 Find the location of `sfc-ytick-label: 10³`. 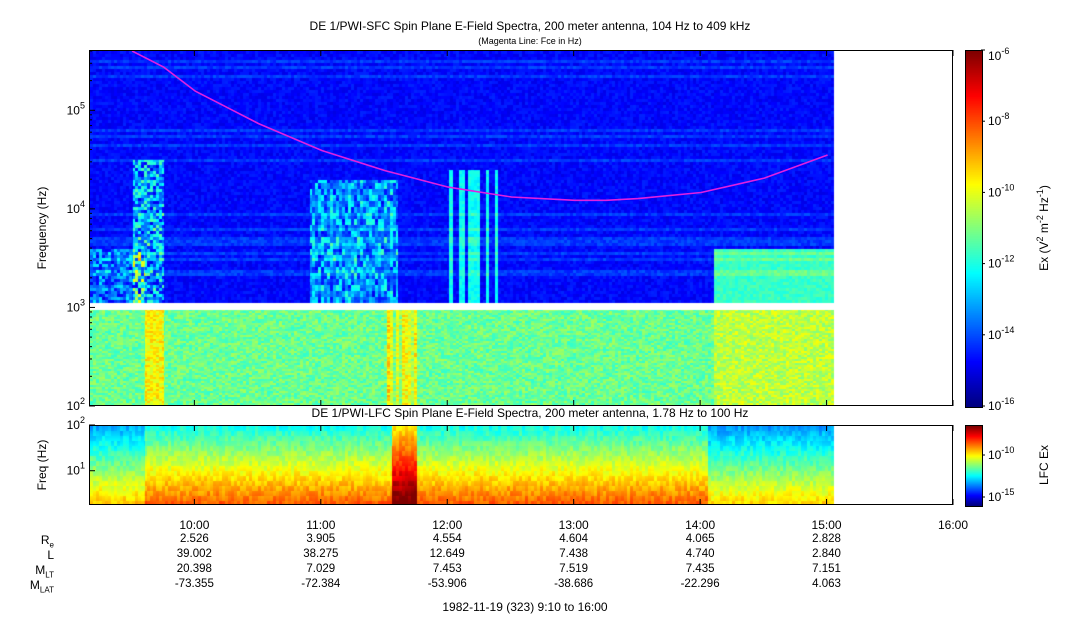

sfc-ytick-label: 10³ is located at coordinates (76, 305).